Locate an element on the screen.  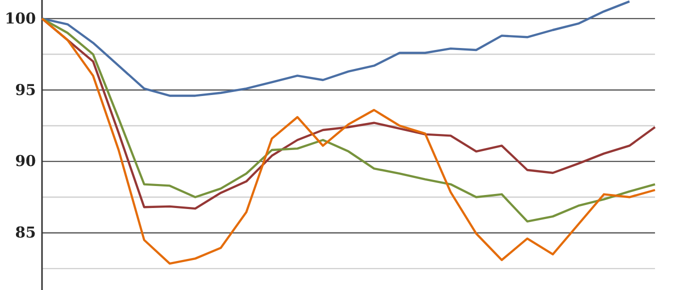
y-tick-label: 85 is located at coordinates (25, 233).